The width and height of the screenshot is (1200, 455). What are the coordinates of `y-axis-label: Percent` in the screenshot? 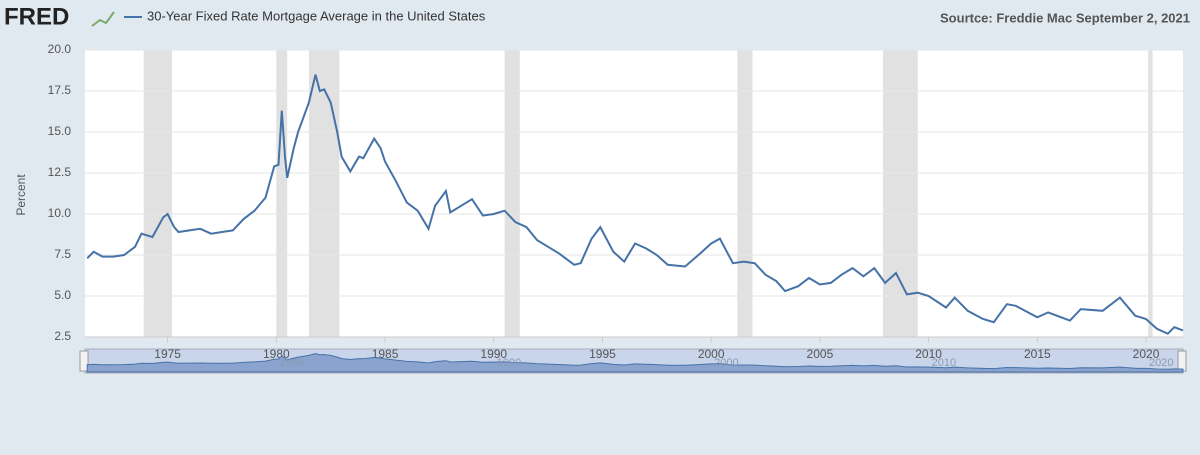 It's located at (21, 195).